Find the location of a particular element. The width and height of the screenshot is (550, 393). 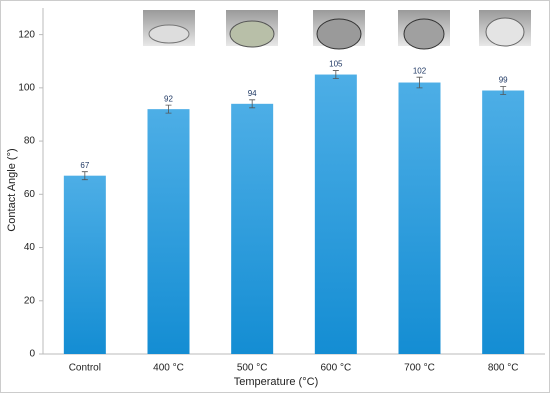

y-tick-label: 40 is located at coordinates (30, 247).